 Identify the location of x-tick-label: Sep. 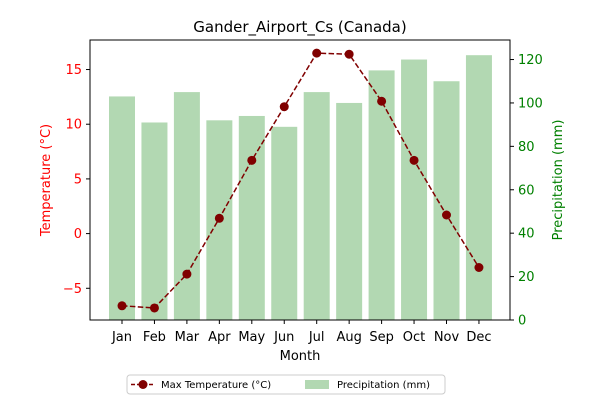
(381, 337).